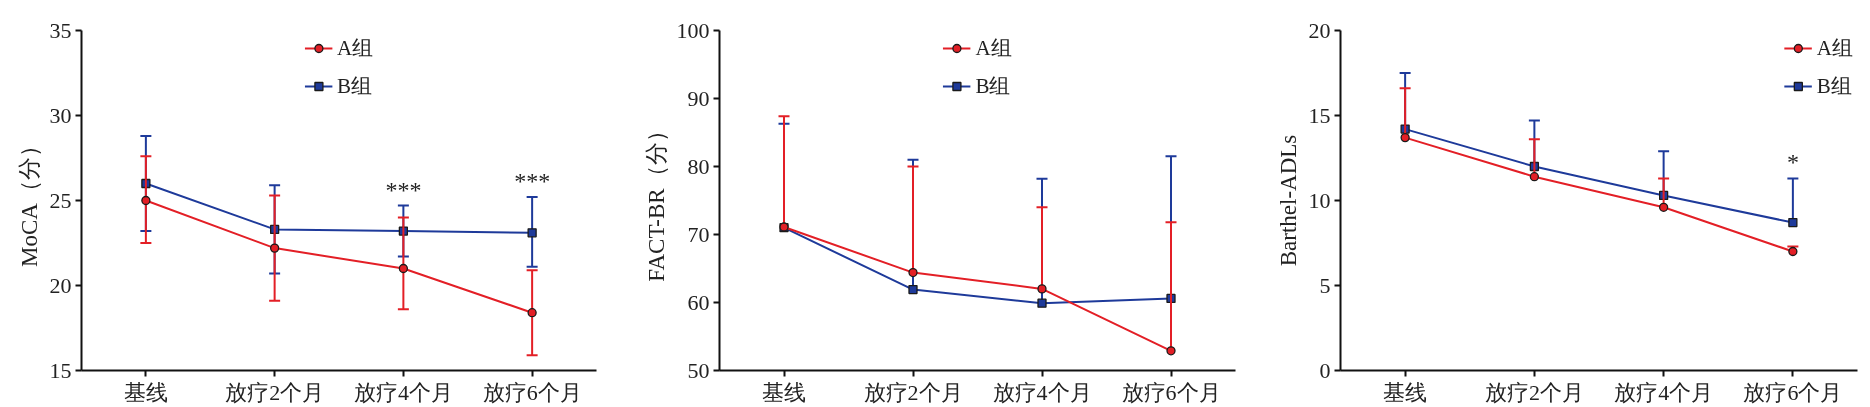 This screenshot has width=1870, height=407. I want to click on y-tick-label: 30, so click(60, 115).